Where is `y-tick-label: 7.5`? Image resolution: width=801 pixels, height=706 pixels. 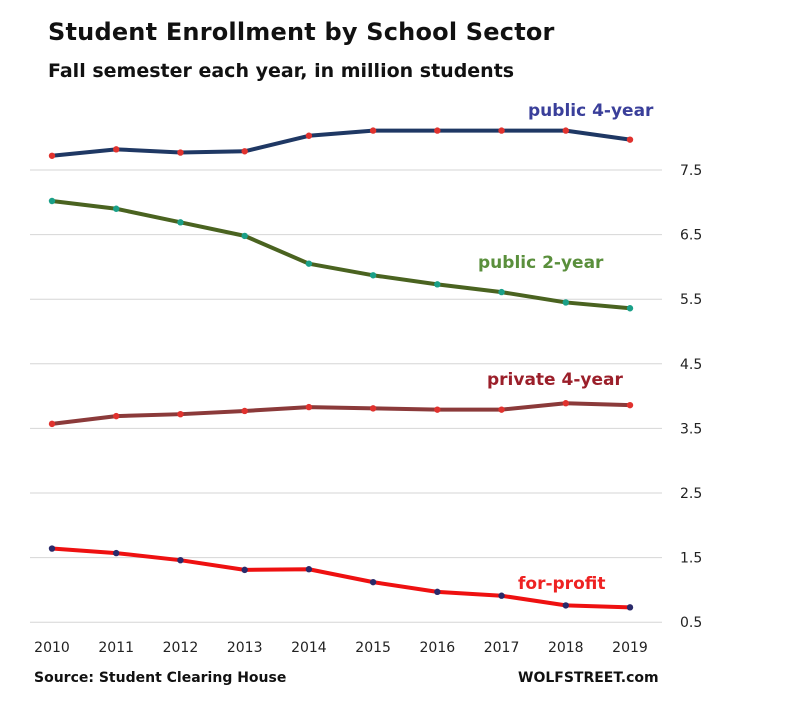 y-tick-label: 7.5 is located at coordinates (691, 171).